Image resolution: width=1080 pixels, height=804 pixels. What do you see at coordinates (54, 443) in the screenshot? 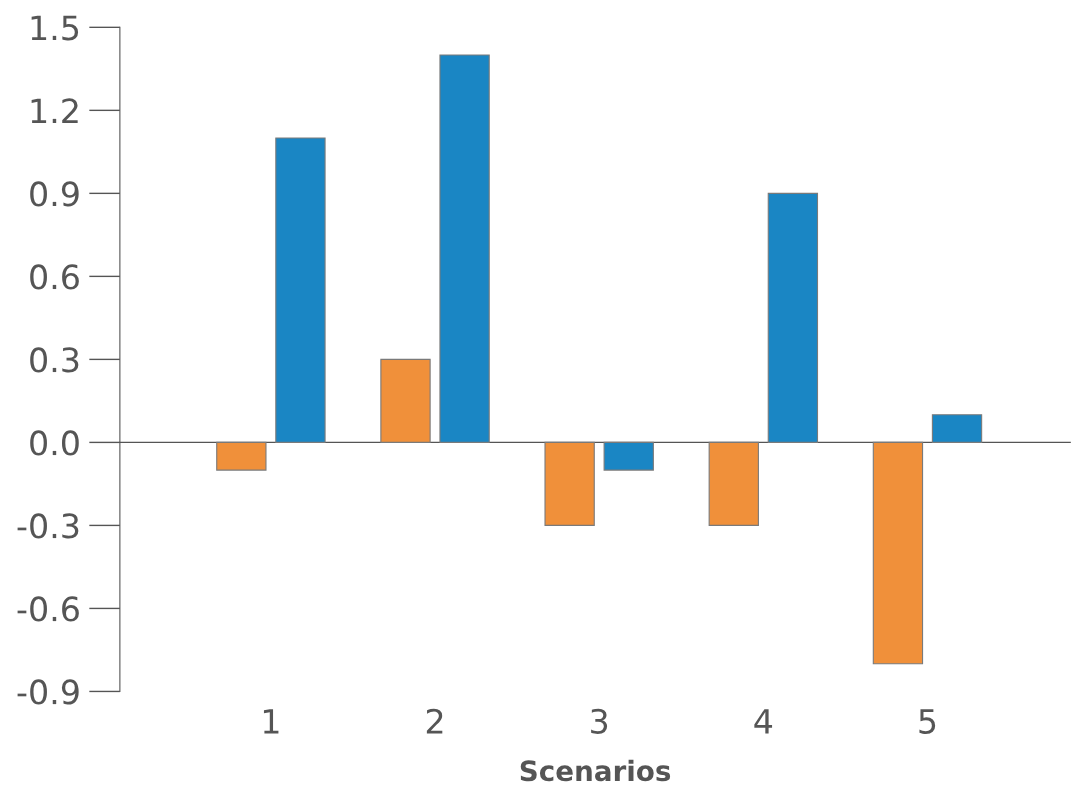
I see `y-tick-label: 0.0` at bounding box center [54, 443].